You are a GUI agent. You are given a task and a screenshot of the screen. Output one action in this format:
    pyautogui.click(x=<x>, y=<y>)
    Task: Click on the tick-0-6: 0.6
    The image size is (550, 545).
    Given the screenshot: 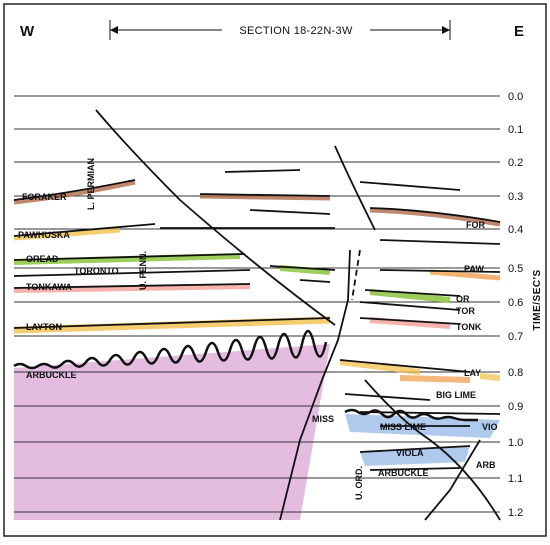 What is the action you would take?
    pyautogui.click(x=515, y=303)
    